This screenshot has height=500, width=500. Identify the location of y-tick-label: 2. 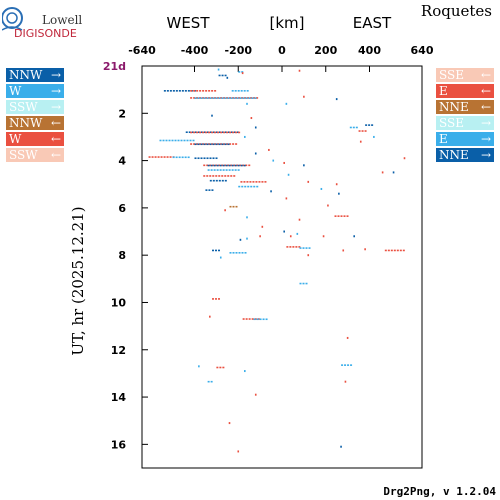
(122, 113).